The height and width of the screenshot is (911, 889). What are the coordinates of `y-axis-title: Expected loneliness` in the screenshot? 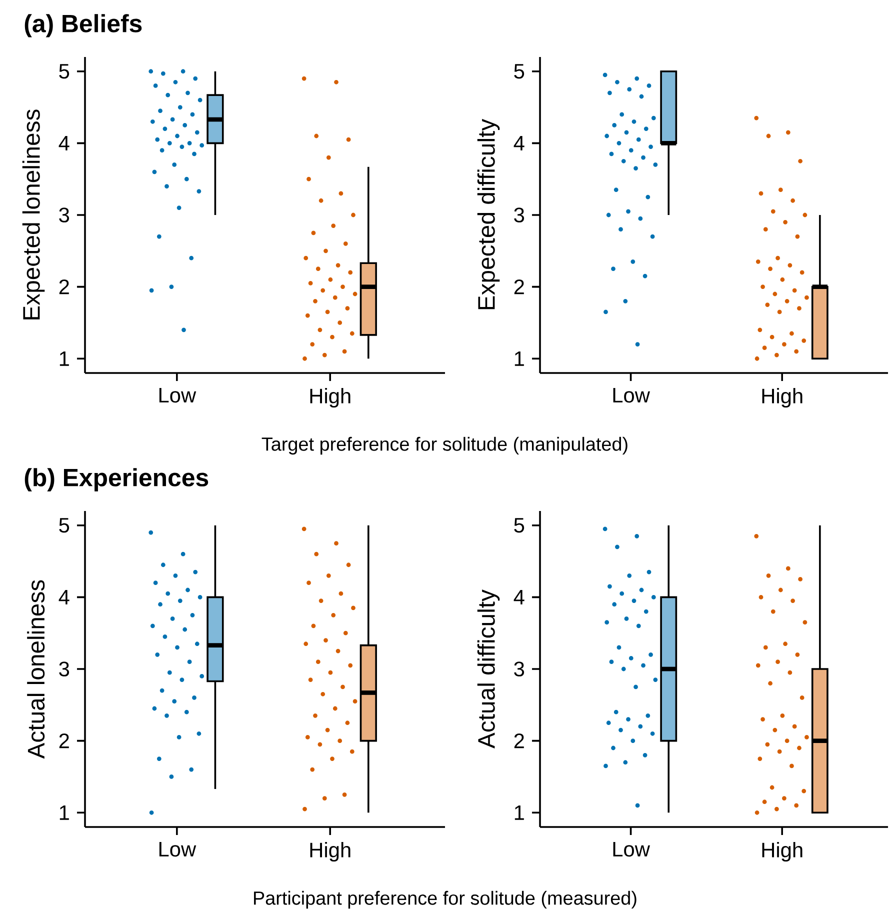 It's located at (33, 215).